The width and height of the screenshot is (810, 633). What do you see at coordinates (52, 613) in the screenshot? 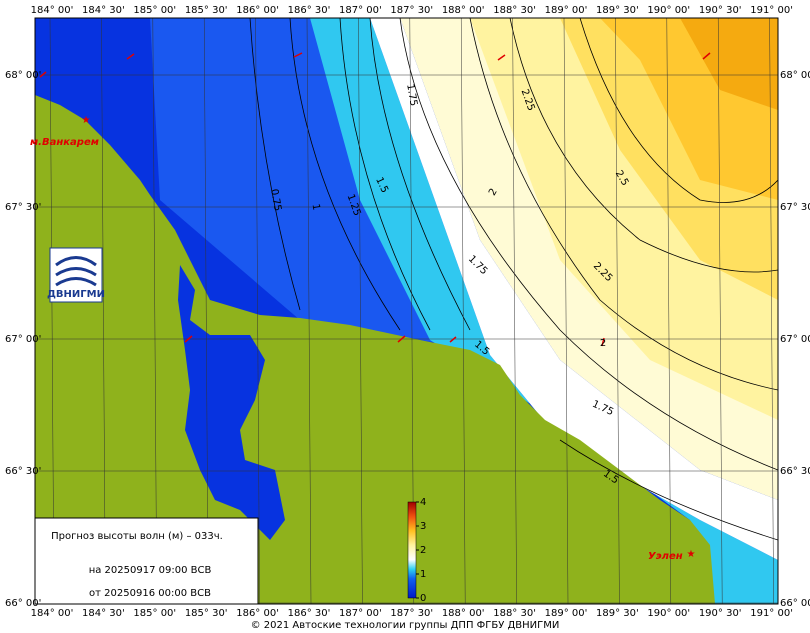
I see `lon-label-bottom: 184° 00'` at bounding box center [52, 613].